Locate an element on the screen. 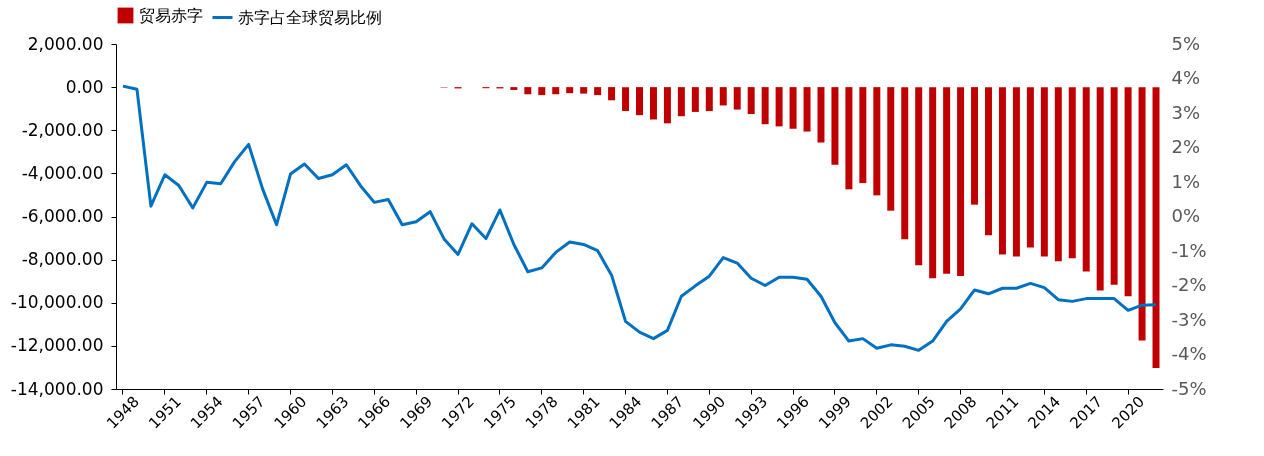  y-tick-label: -14,000.00 is located at coordinates (57, 388).